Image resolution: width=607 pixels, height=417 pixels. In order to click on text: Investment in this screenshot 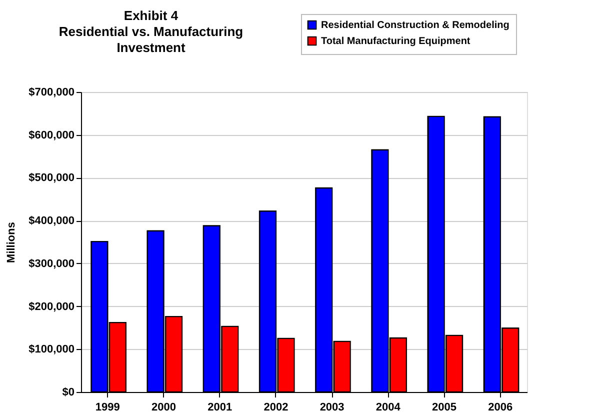, I will do `click(151, 47)`.